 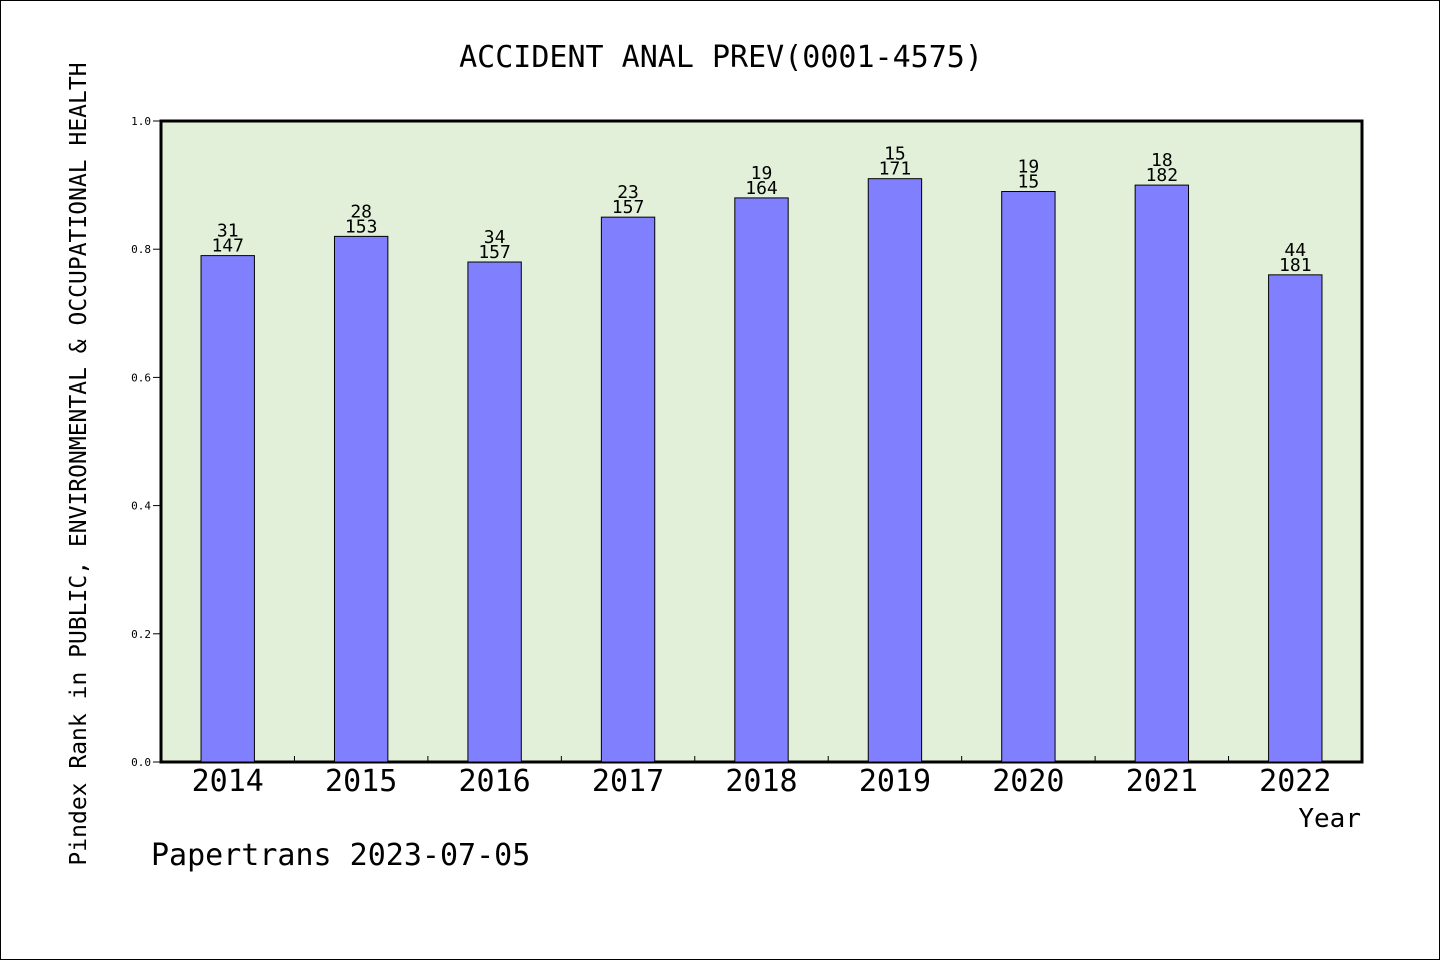 I want to click on y-tick-label: 0.2, so click(x=141, y=634).